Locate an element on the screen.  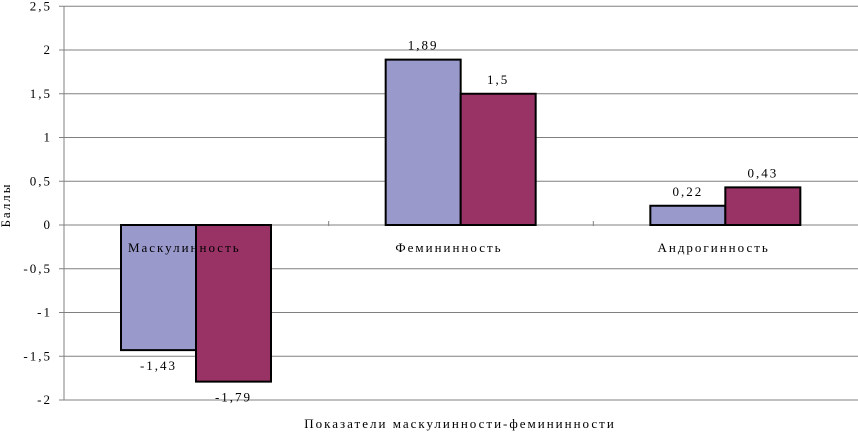
data-label: 1,5 is located at coordinates (498, 79).